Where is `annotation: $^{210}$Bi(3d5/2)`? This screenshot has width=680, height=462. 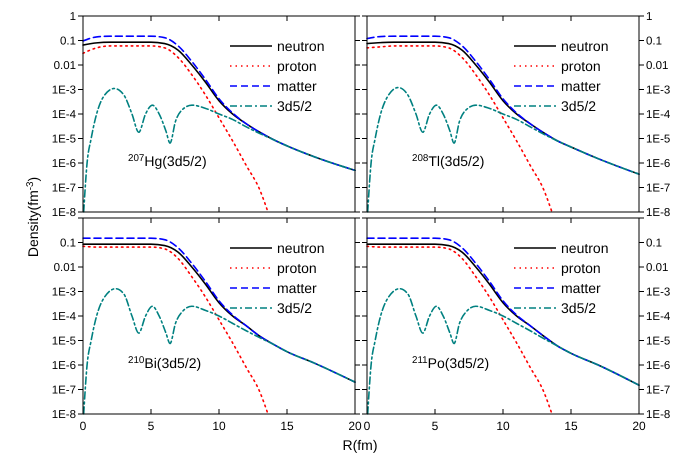
annotation: $^{210}$Bi(3d5/2) is located at coordinates (165, 362).